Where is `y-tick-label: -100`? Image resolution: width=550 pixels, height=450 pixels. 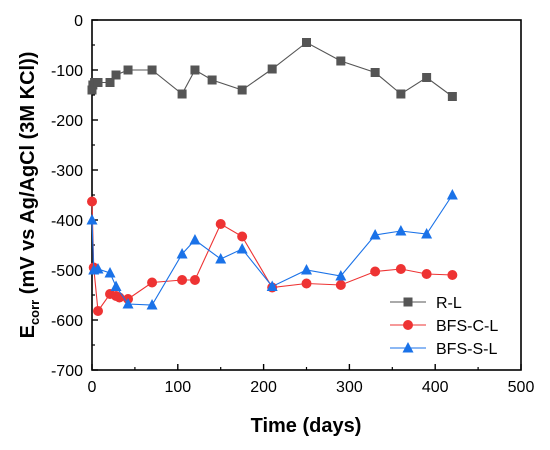
y-tick-label: -100 is located at coordinates (67, 71).